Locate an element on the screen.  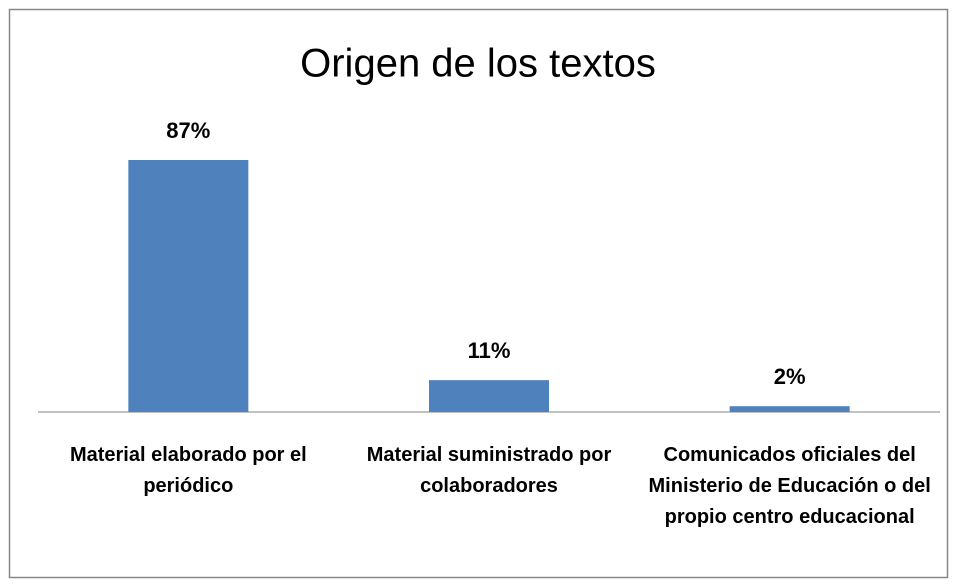
data-label: 2% is located at coordinates (790, 376).